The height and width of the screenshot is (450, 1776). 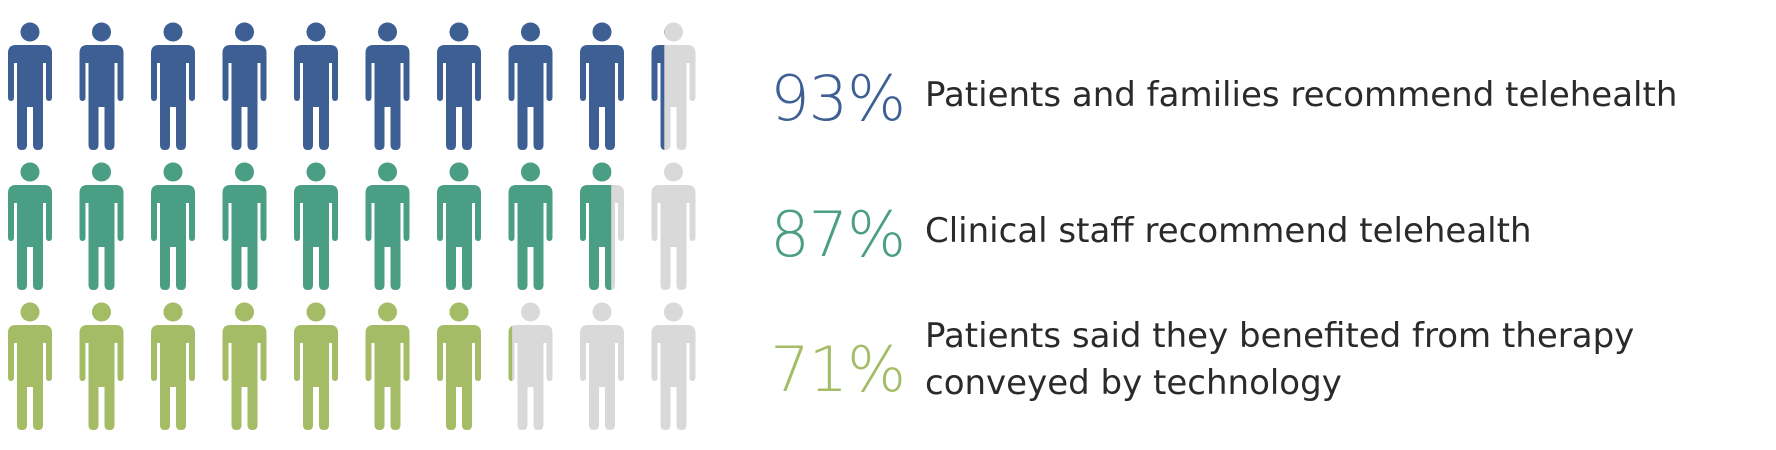 What do you see at coordinates (838, 98) in the screenshot?
I see `percent-patients: 93%` at bounding box center [838, 98].